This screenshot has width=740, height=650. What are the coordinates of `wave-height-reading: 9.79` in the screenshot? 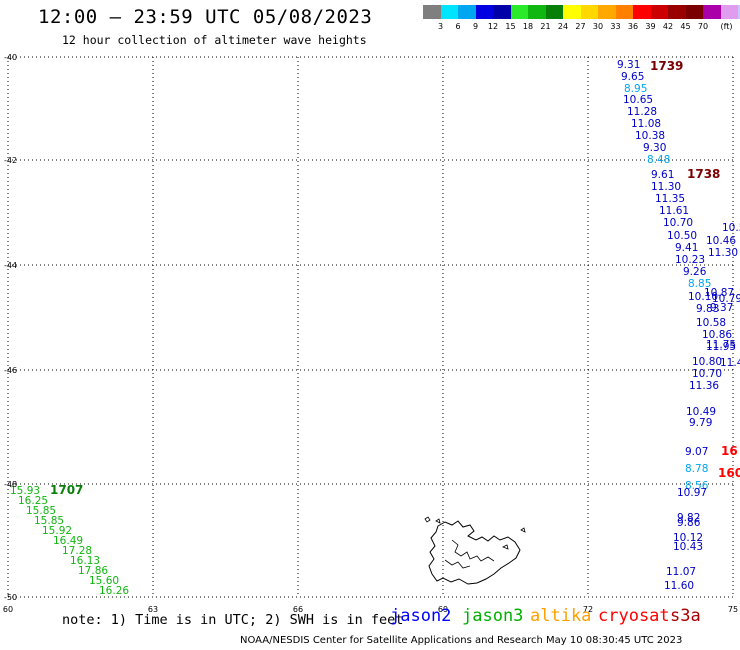 It's located at (700, 423).